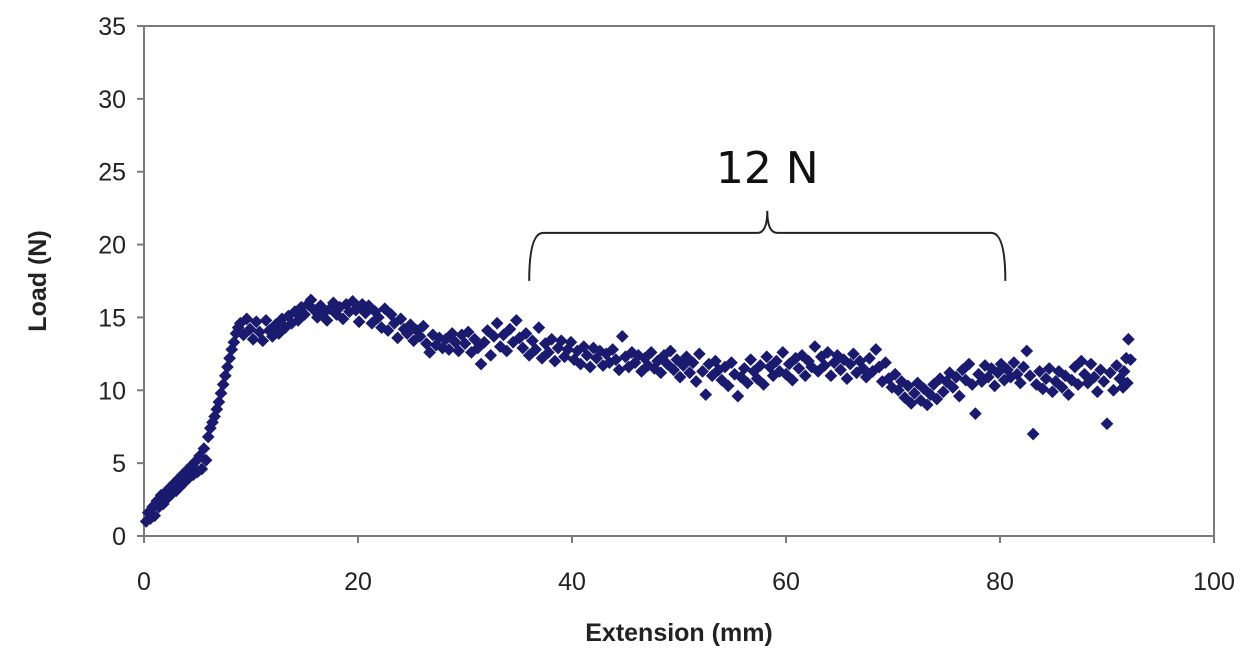 Image resolution: width=1256 pixels, height=650 pixels. What do you see at coordinates (119, 464) in the screenshot?
I see `y-tick-label: 5` at bounding box center [119, 464].